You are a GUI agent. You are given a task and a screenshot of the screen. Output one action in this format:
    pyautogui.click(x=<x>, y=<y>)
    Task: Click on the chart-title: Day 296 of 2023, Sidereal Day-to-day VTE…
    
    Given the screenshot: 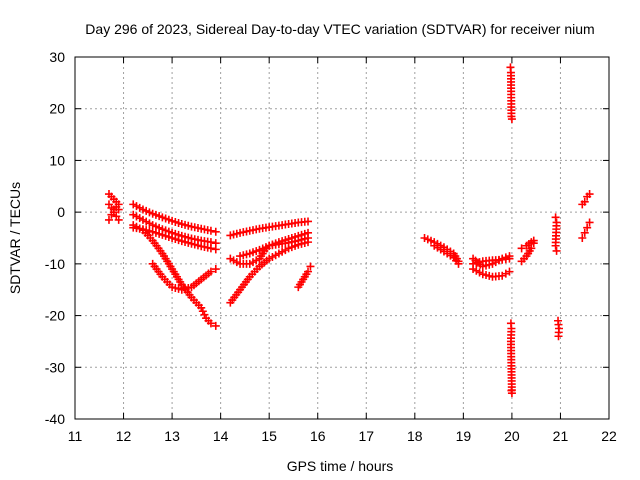 What is the action you would take?
    pyautogui.click(x=339, y=29)
    